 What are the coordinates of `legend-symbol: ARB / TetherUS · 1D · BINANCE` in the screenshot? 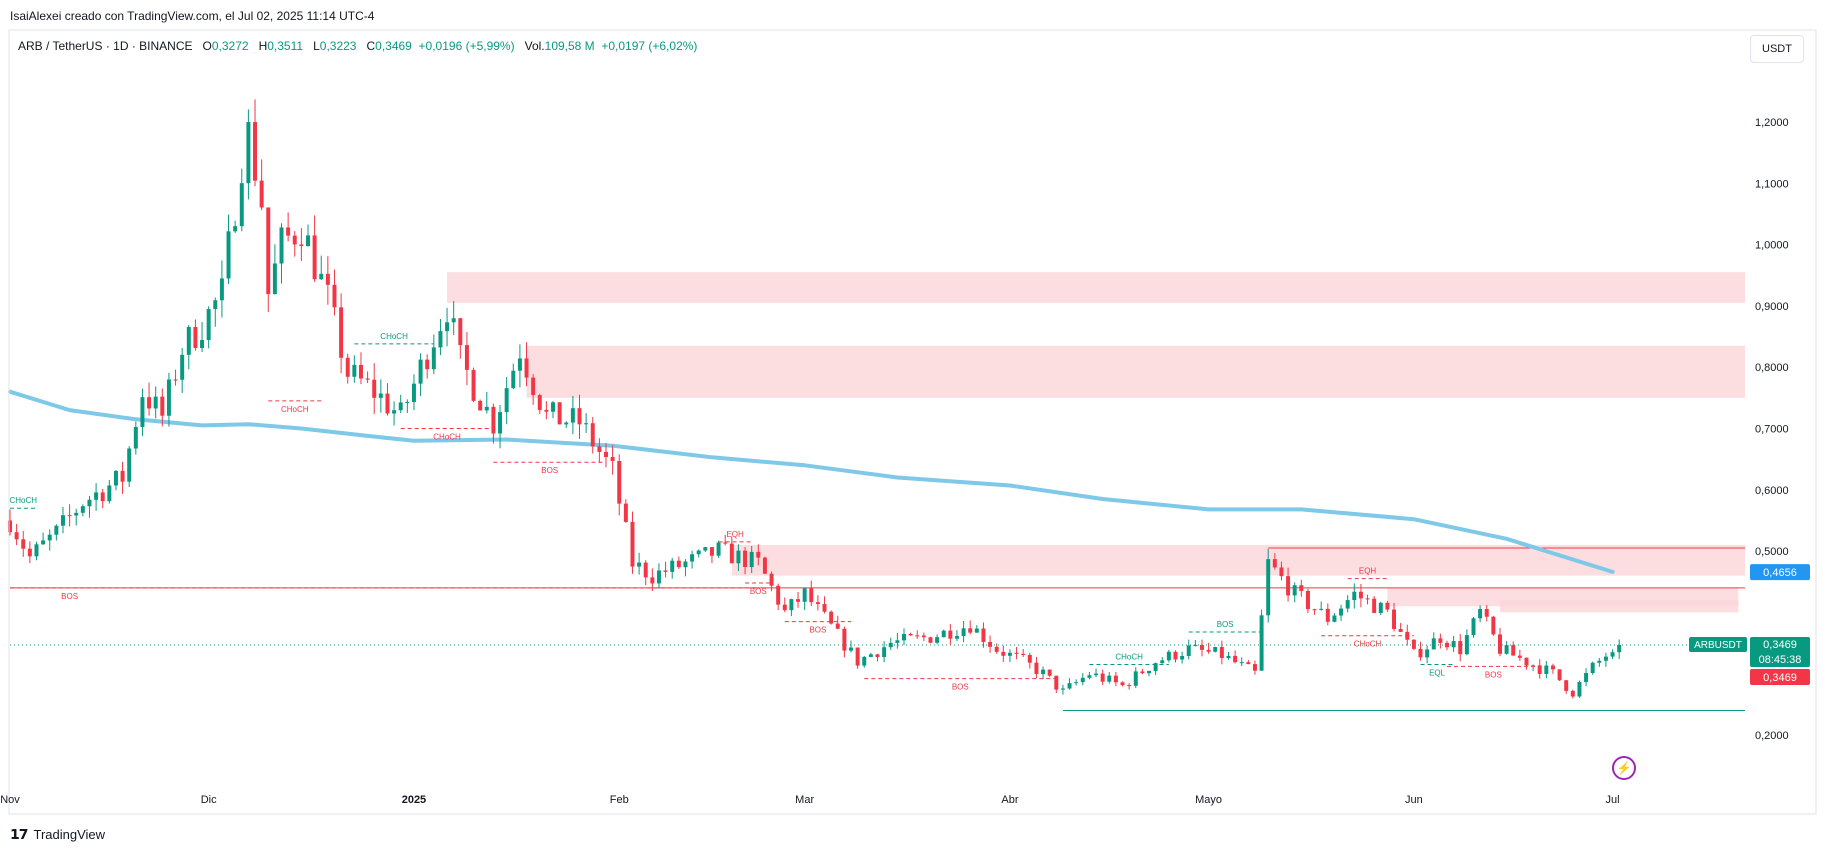 It's located at (105, 46).